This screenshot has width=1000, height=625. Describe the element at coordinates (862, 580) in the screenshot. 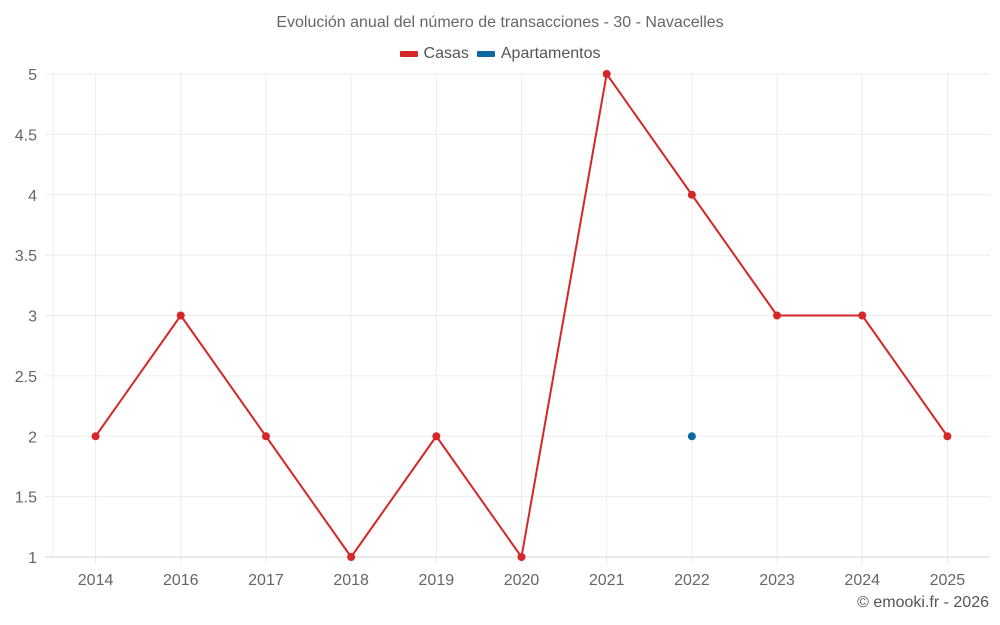

I see `x-tick-label: 2024` at that location.